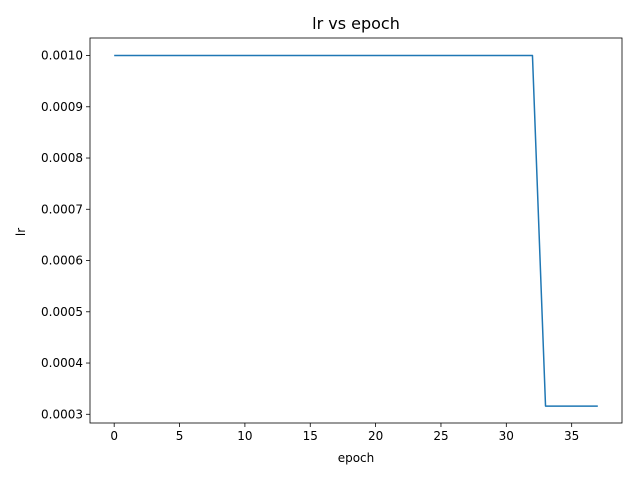 This screenshot has width=640, height=480. I want to click on y-tick-label: 0.0006, so click(62, 261).